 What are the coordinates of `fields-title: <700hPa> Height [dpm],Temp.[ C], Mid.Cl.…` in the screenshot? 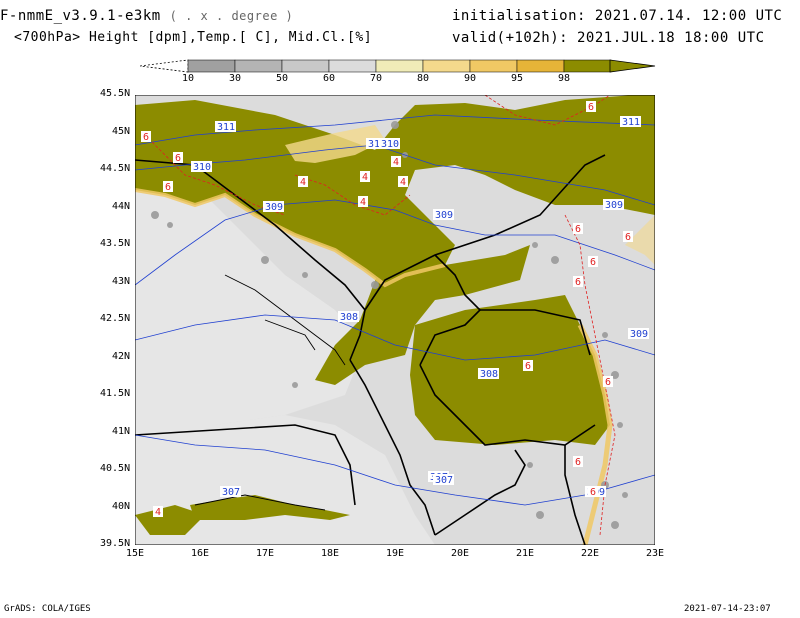 It's located at (193, 37).